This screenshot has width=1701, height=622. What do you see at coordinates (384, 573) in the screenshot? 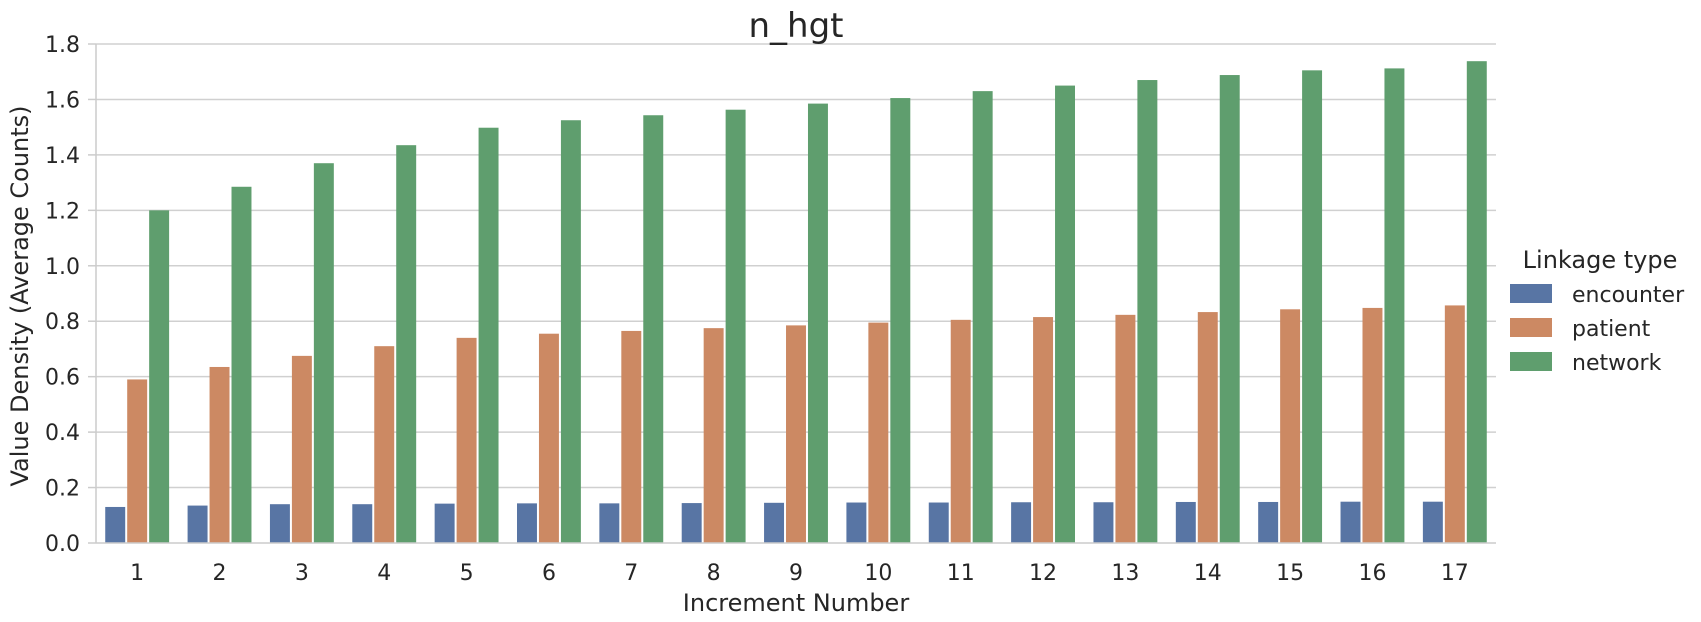
I see `x-tick-label: 4` at bounding box center [384, 573].